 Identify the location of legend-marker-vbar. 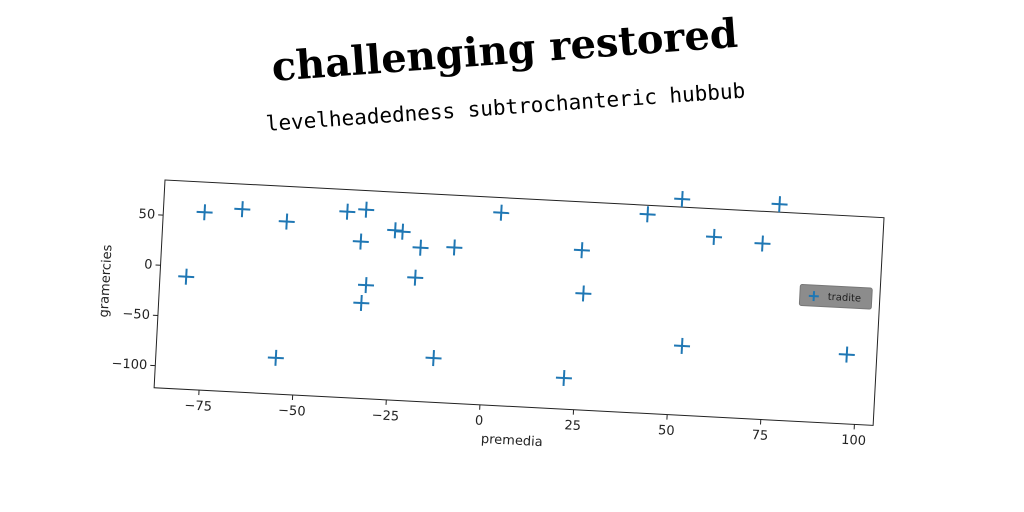
(814, 296).